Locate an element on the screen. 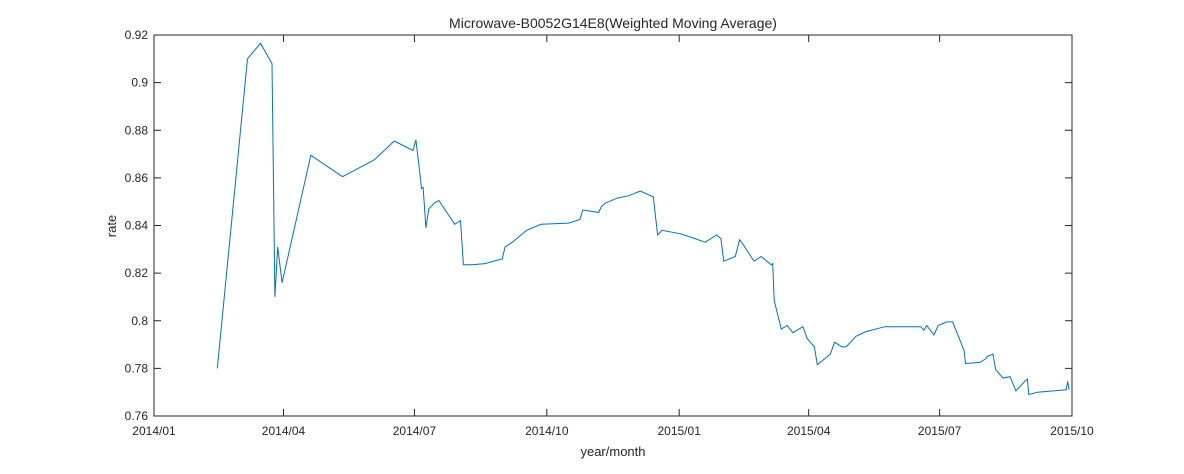 The width and height of the screenshot is (1184, 474). x-axis-label: year/month is located at coordinates (612, 451).